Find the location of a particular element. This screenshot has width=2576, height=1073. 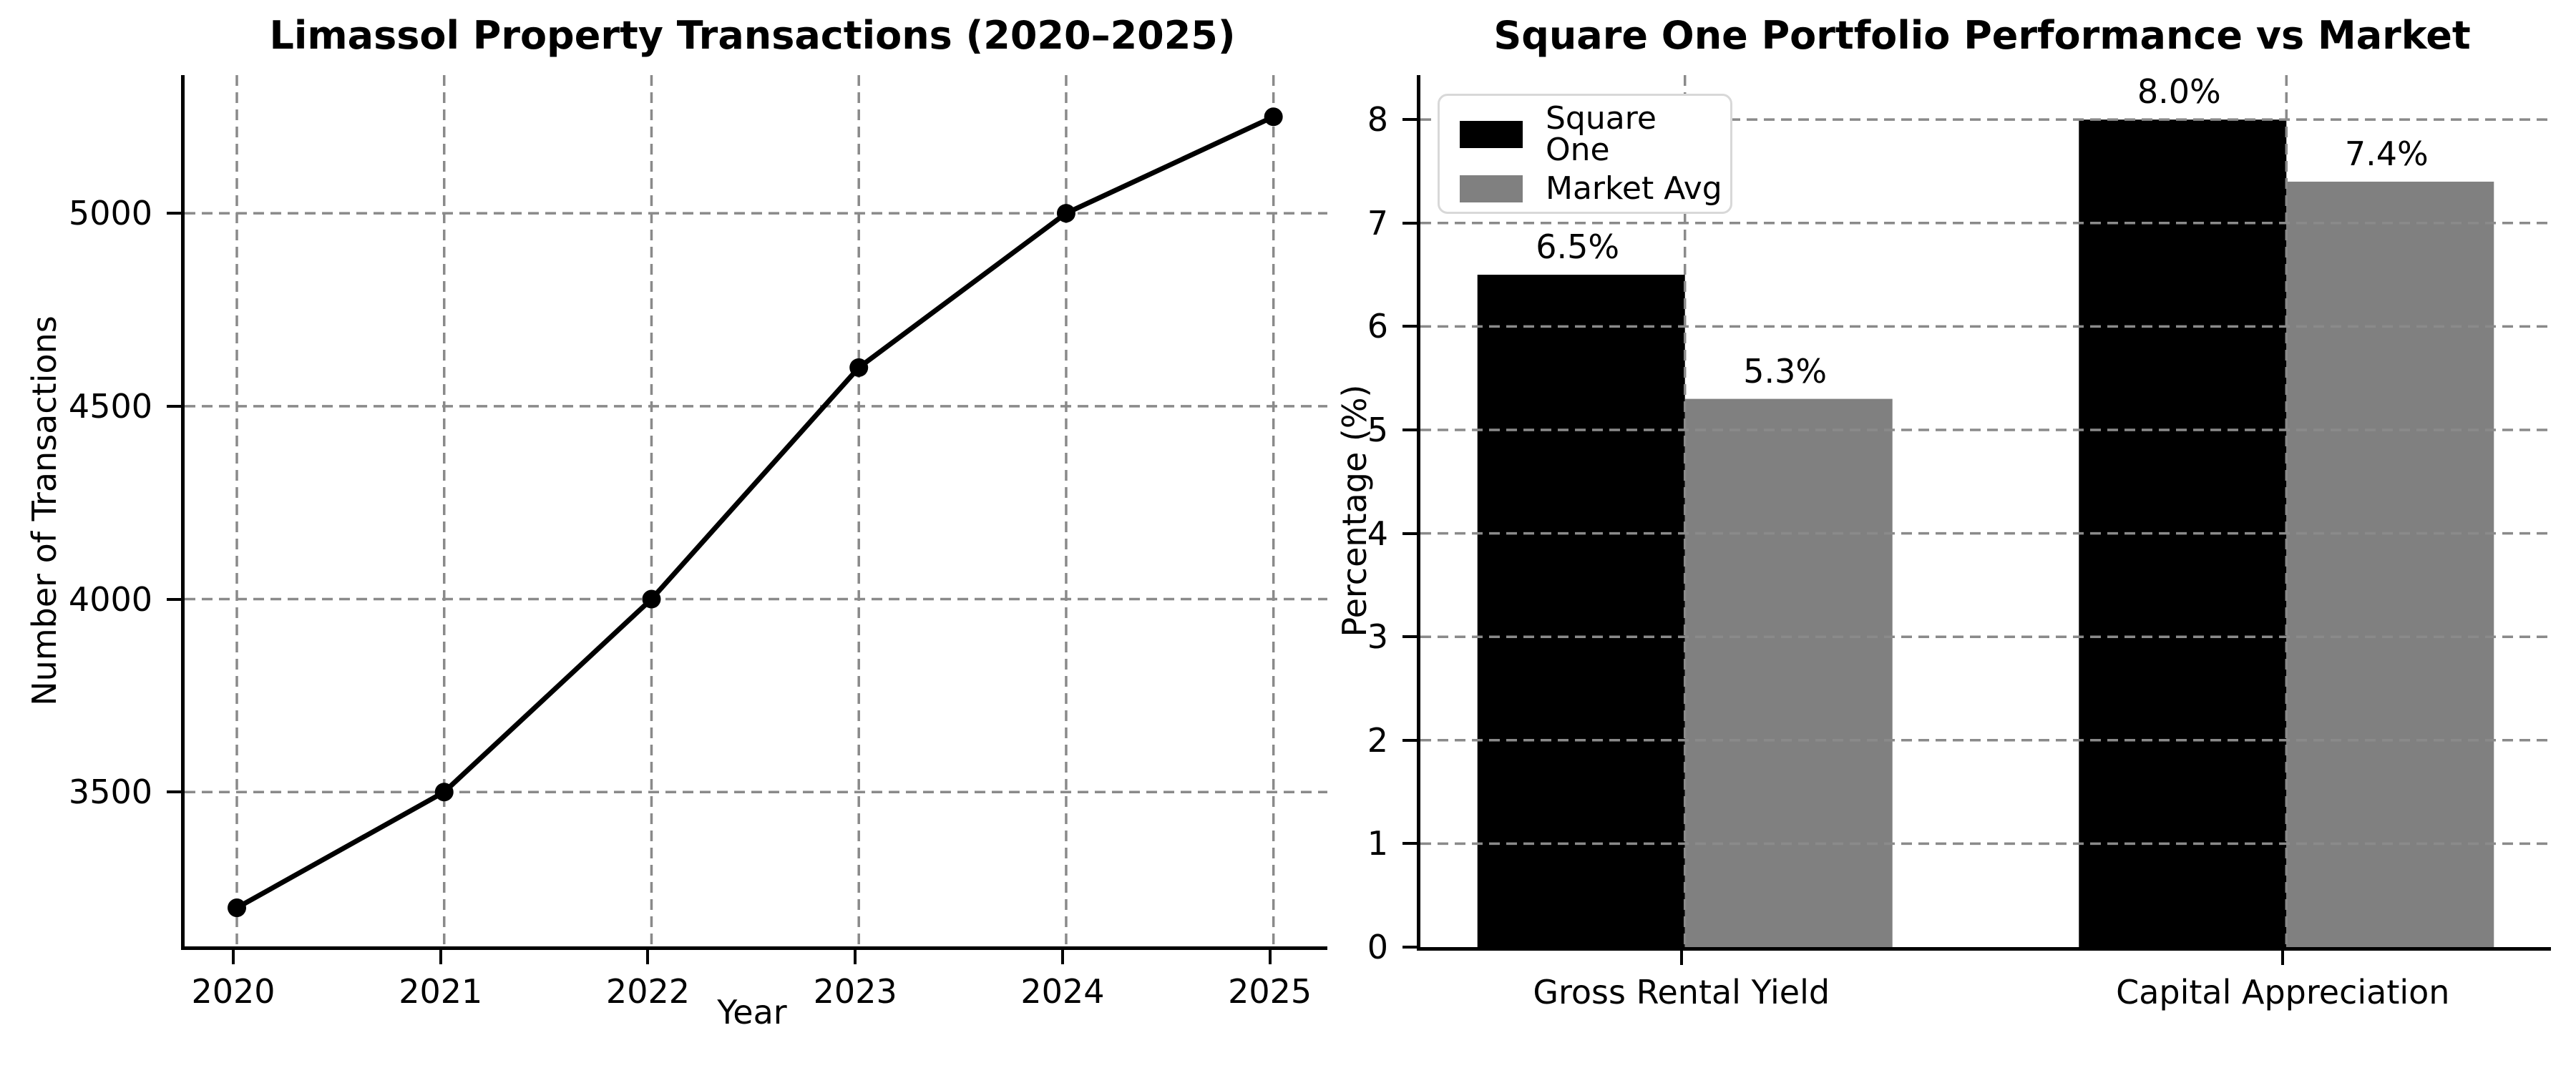

y-tick-label: 5 is located at coordinates (1377, 429).